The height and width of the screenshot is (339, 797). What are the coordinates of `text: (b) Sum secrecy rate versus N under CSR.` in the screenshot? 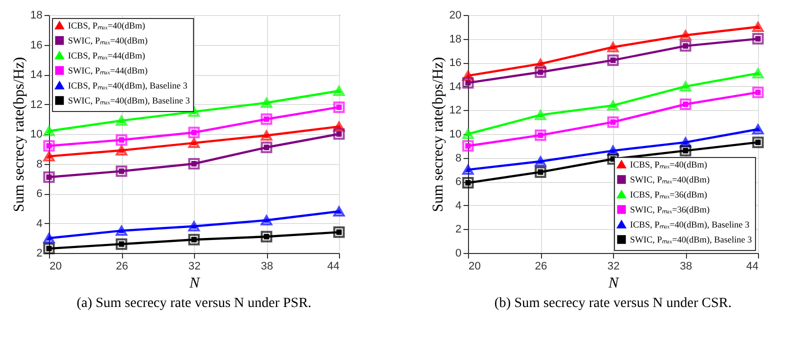 It's located at (613, 303).